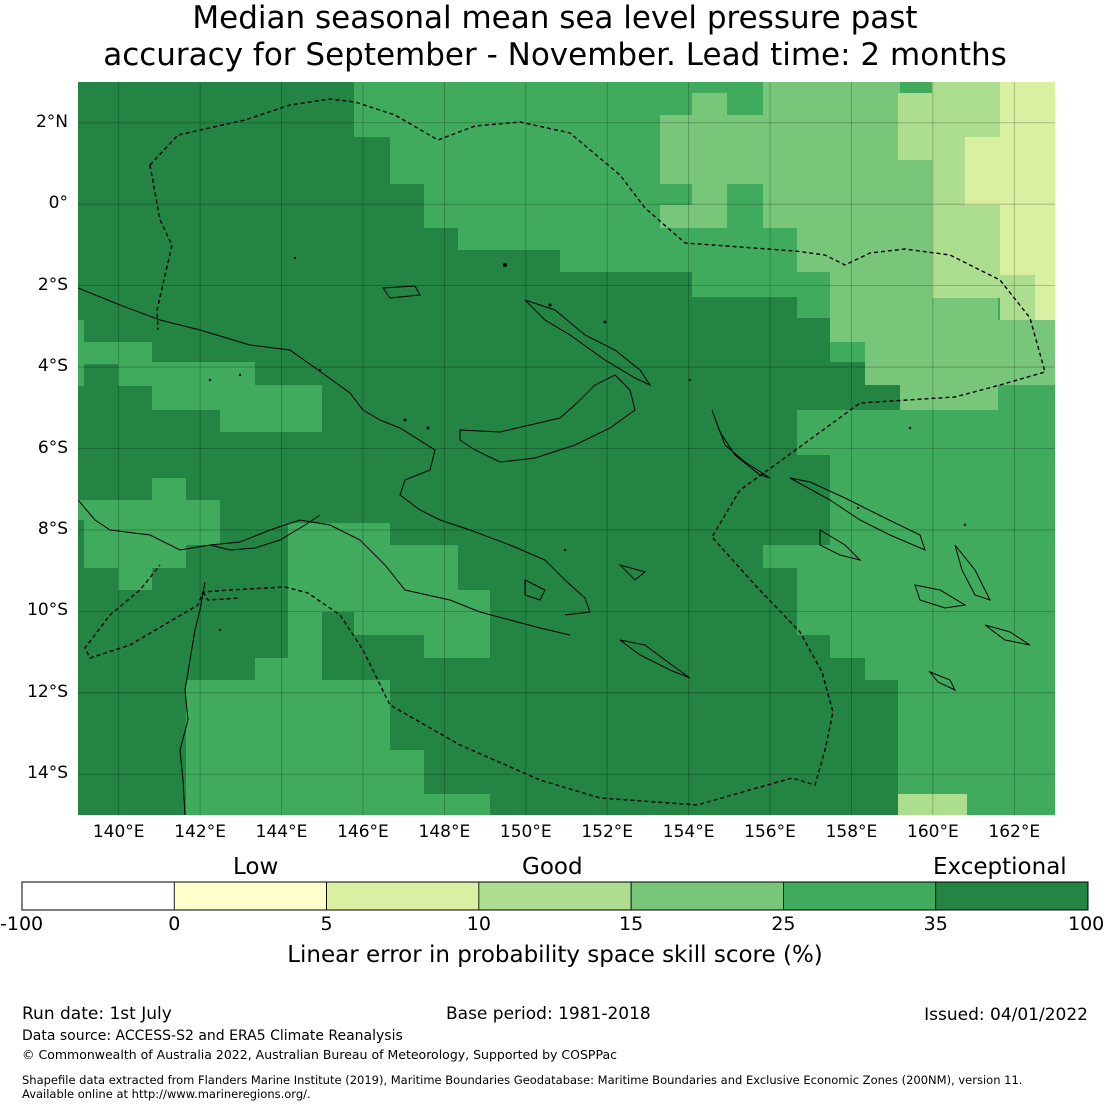 The image size is (1110, 1110). What do you see at coordinates (326, 924) in the screenshot?
I see `colorbar-tick-label: 5` at bounding box center [326, 924].